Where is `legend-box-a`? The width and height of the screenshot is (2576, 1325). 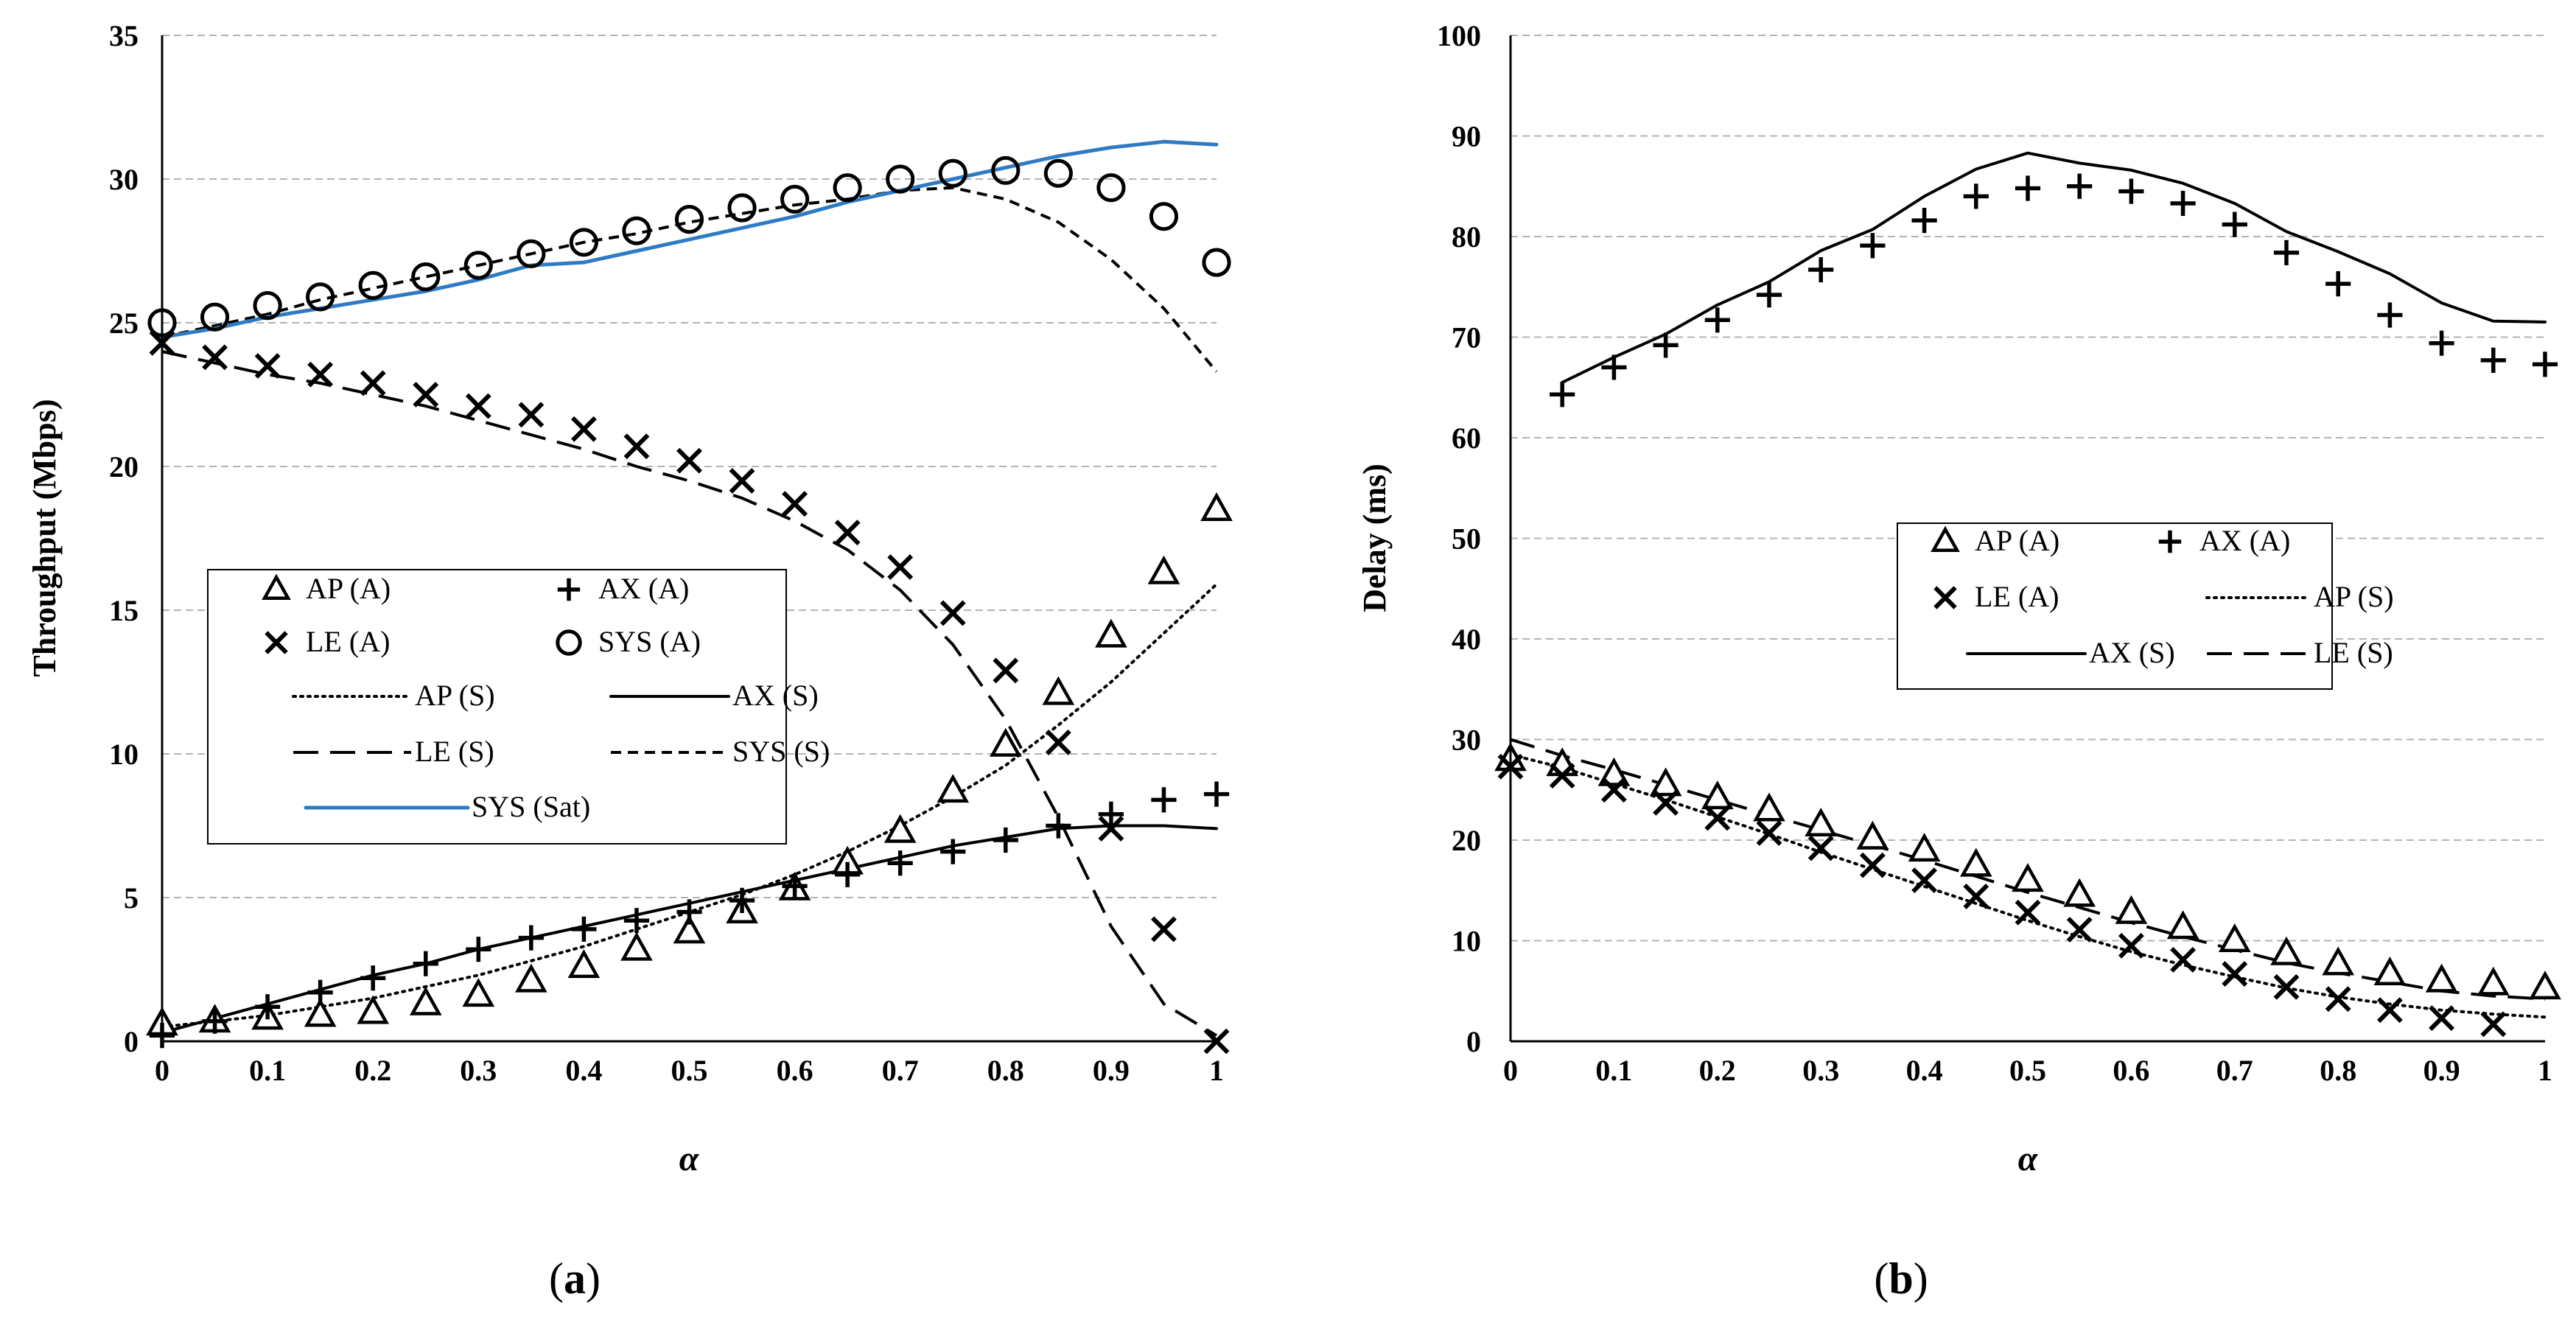 legend-box-a is located at coordinates (497, 707).